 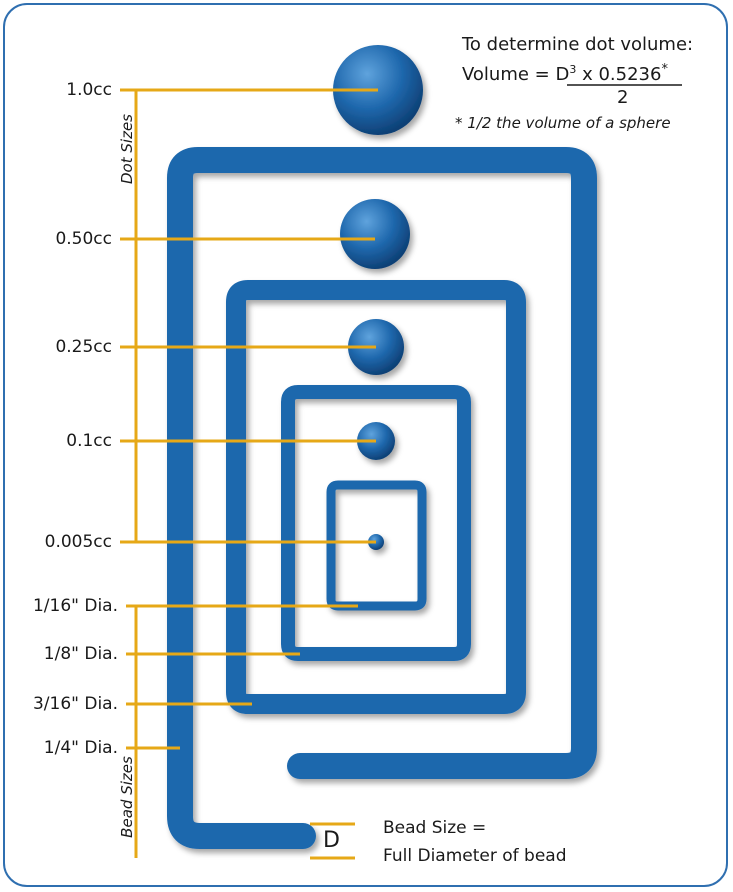 What do you see at coordinates (80, 654) in the screenshot?
I see `bead-label-eighth: 1/8" Dia.` at bounding box center [80, 654].